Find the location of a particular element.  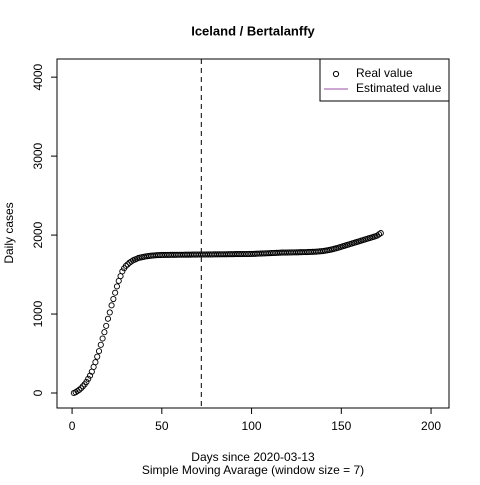

x-tick-label: 0 is located at coordinates (72, 426).